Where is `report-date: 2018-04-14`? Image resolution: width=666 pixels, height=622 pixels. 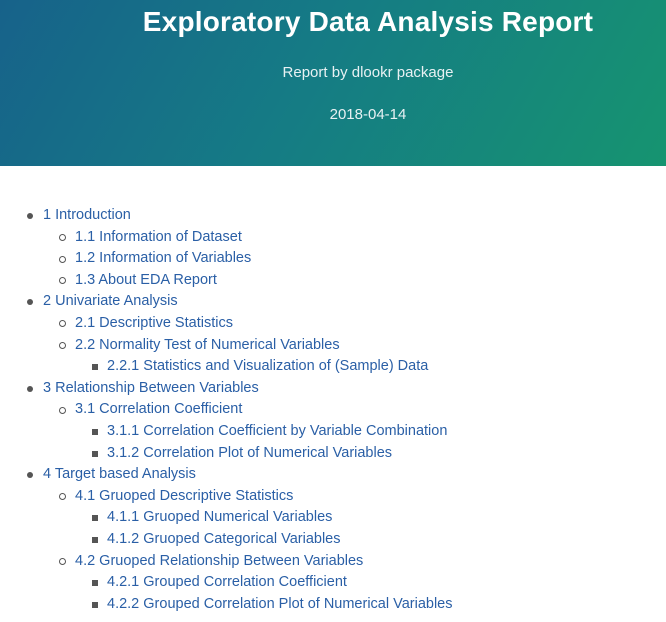
report-date: 2018-04-14 is located at coordinates (368, 114).